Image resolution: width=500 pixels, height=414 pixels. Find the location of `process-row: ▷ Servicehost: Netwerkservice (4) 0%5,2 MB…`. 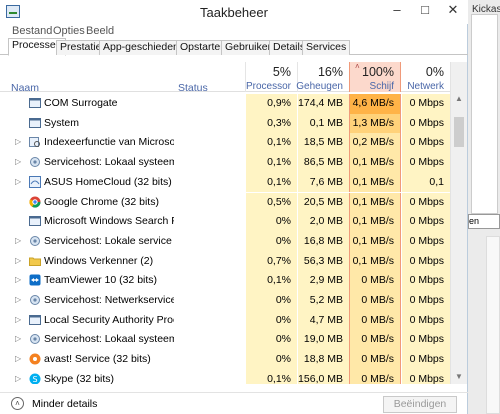

process-row: ▷ Servicehost: Netwerkservice (4) 0%5,2 MB… is located at coordinates (225, 301).